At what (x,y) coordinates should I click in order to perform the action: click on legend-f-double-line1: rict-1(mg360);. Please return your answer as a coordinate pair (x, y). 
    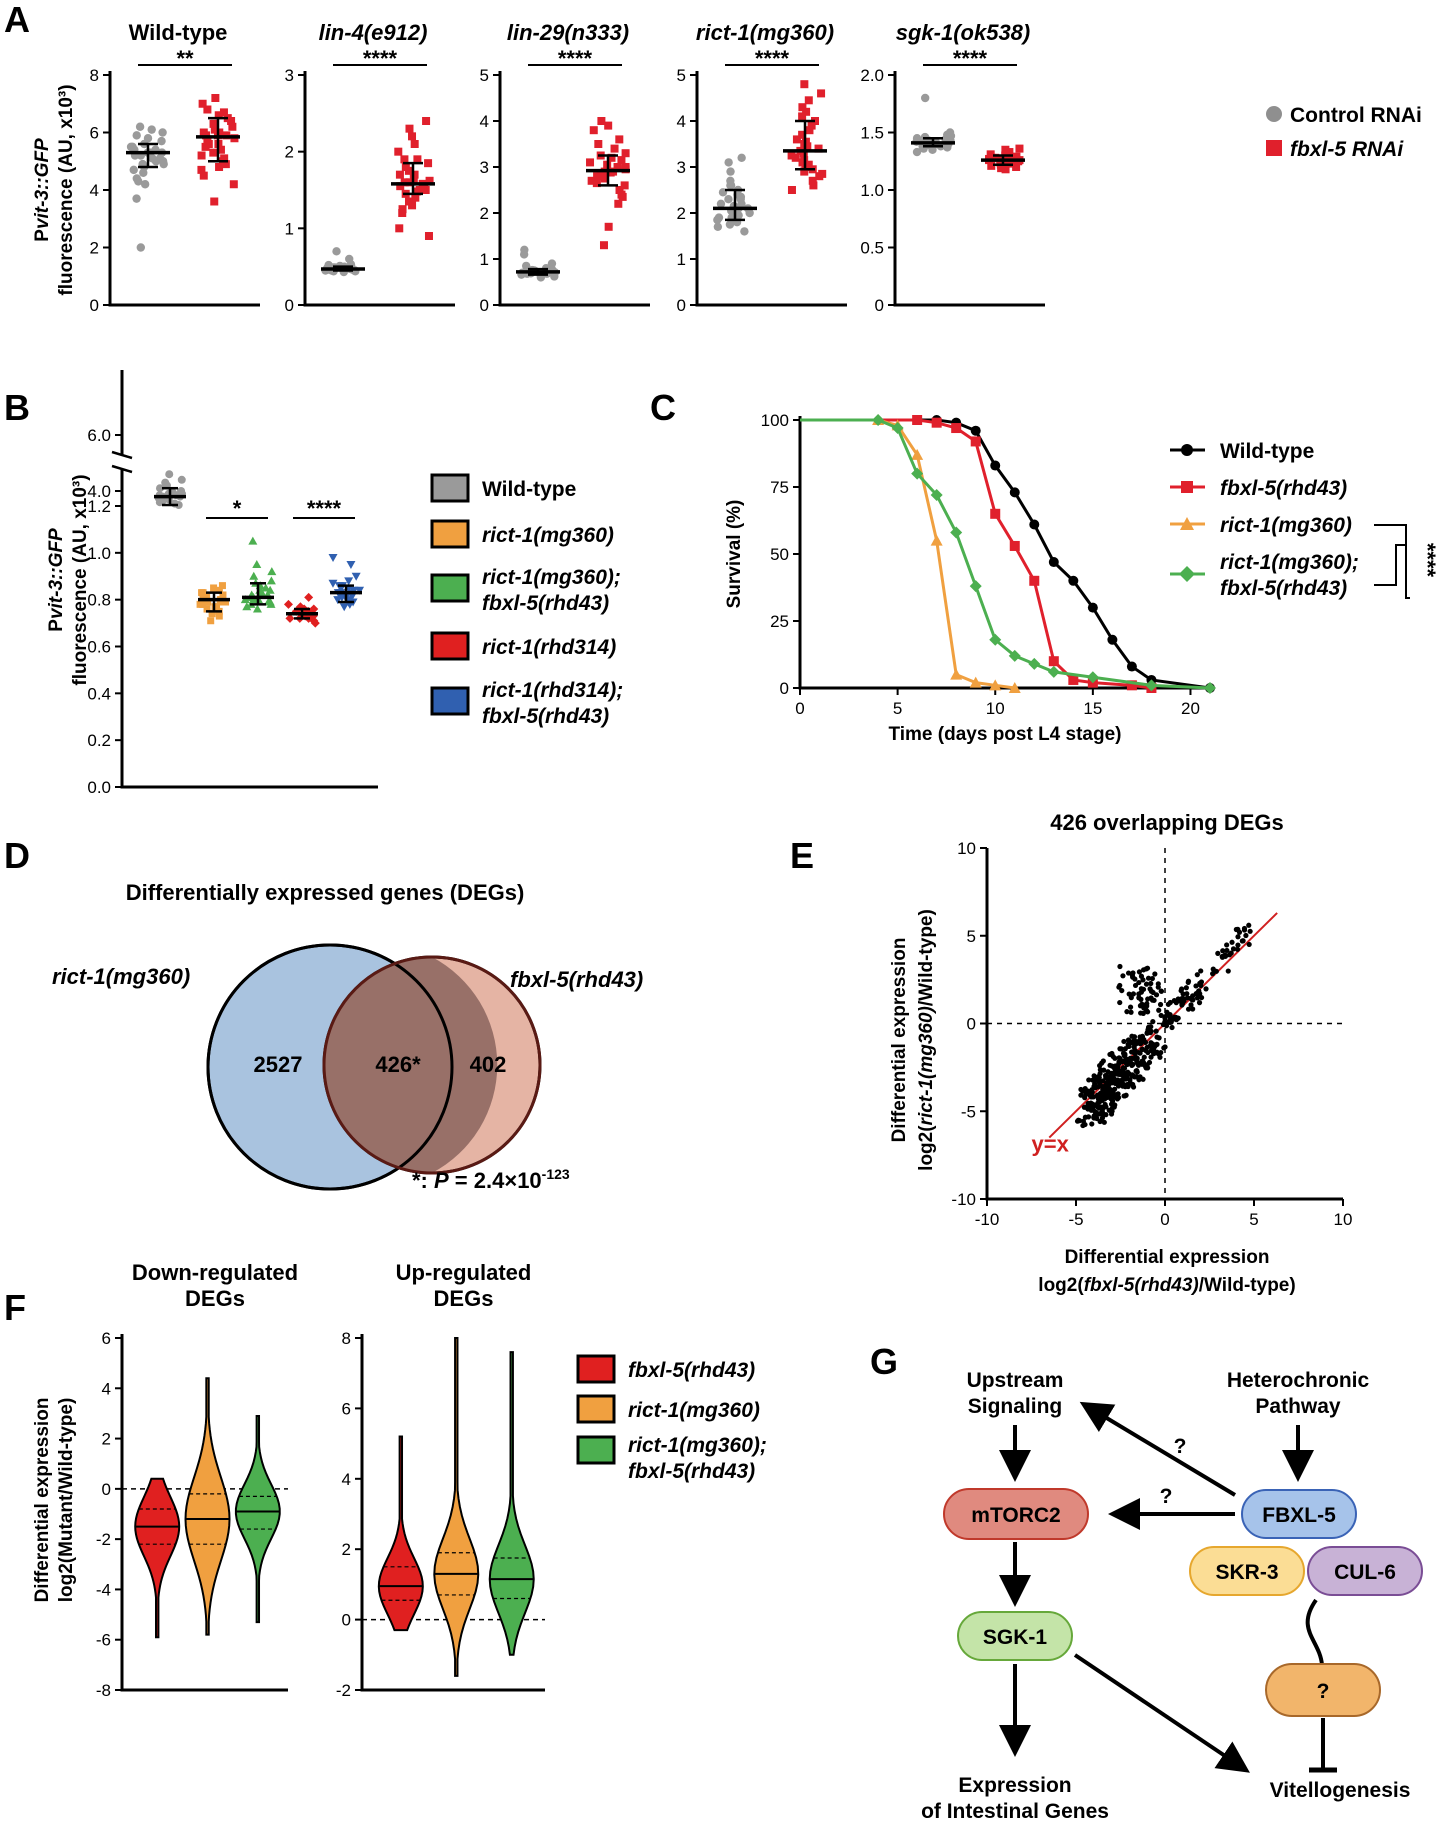
    Looking at the image, I should click on (697, 1445).